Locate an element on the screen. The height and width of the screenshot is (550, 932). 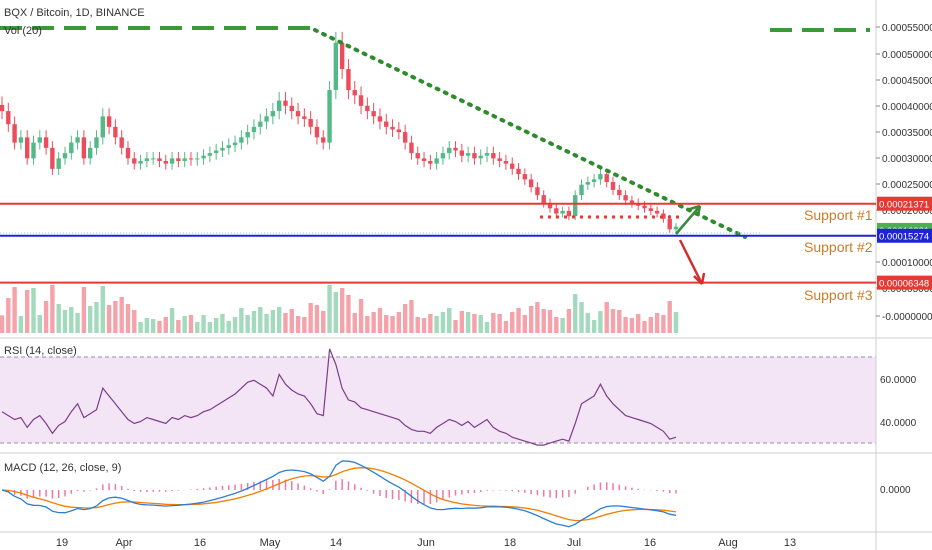
time-axis-label: 19 is located at coordinates (62, 543).